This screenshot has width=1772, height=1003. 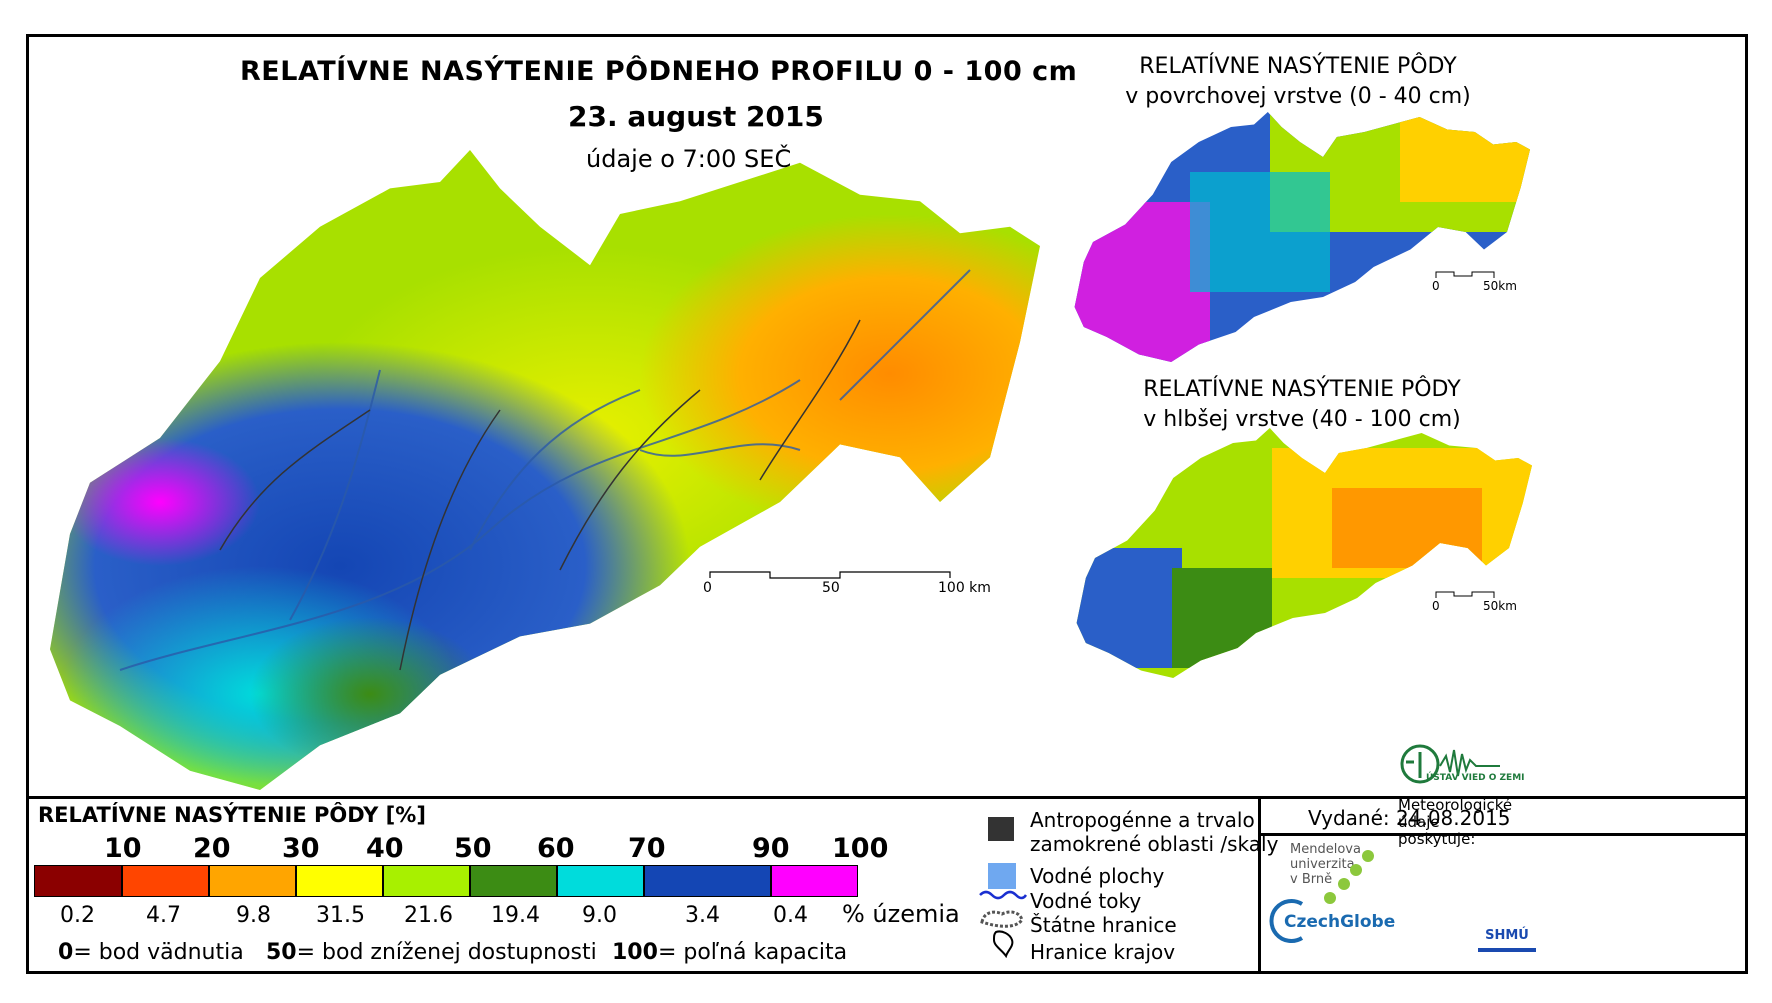 I want to click on inset2-scale-bar, so click(x=1465, y=594).